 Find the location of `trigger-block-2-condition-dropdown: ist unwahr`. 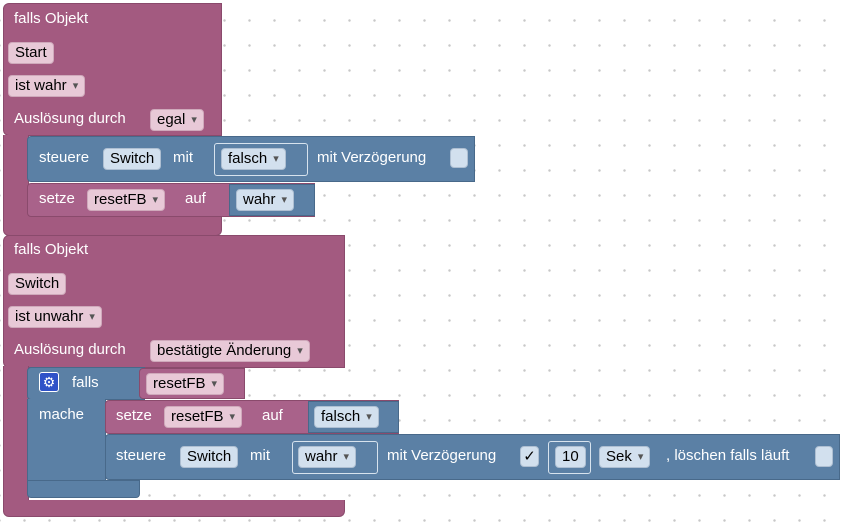

trigger-block-2-condition-dropdown: ist unwahr is located at coordinates (55, 317).